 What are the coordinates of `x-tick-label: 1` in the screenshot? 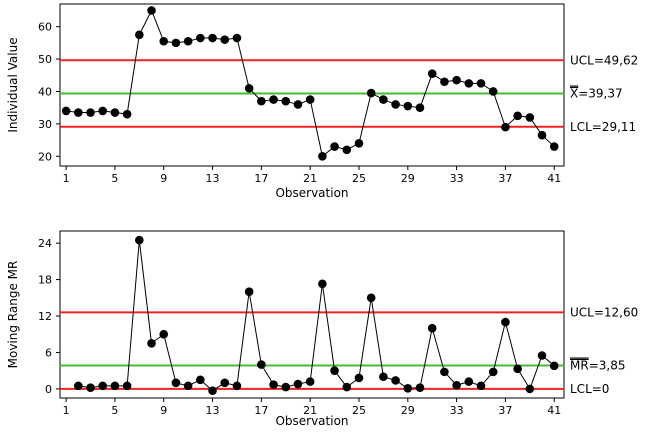 It's located at (66, 410).